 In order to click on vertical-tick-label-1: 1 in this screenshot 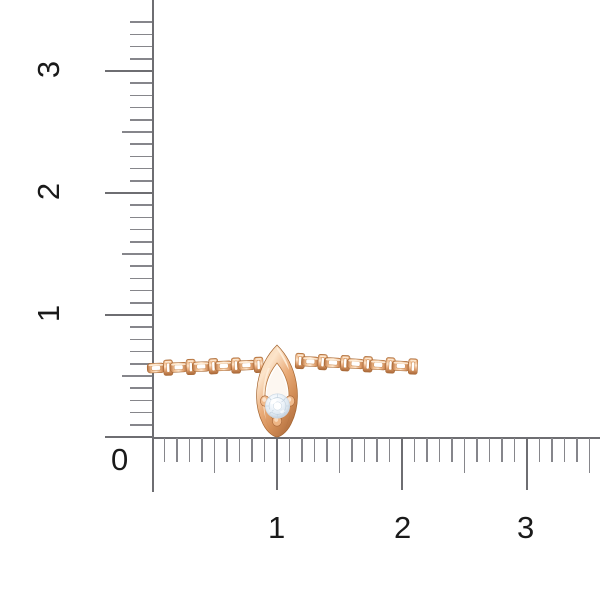, I will do `click(49, 313)`.